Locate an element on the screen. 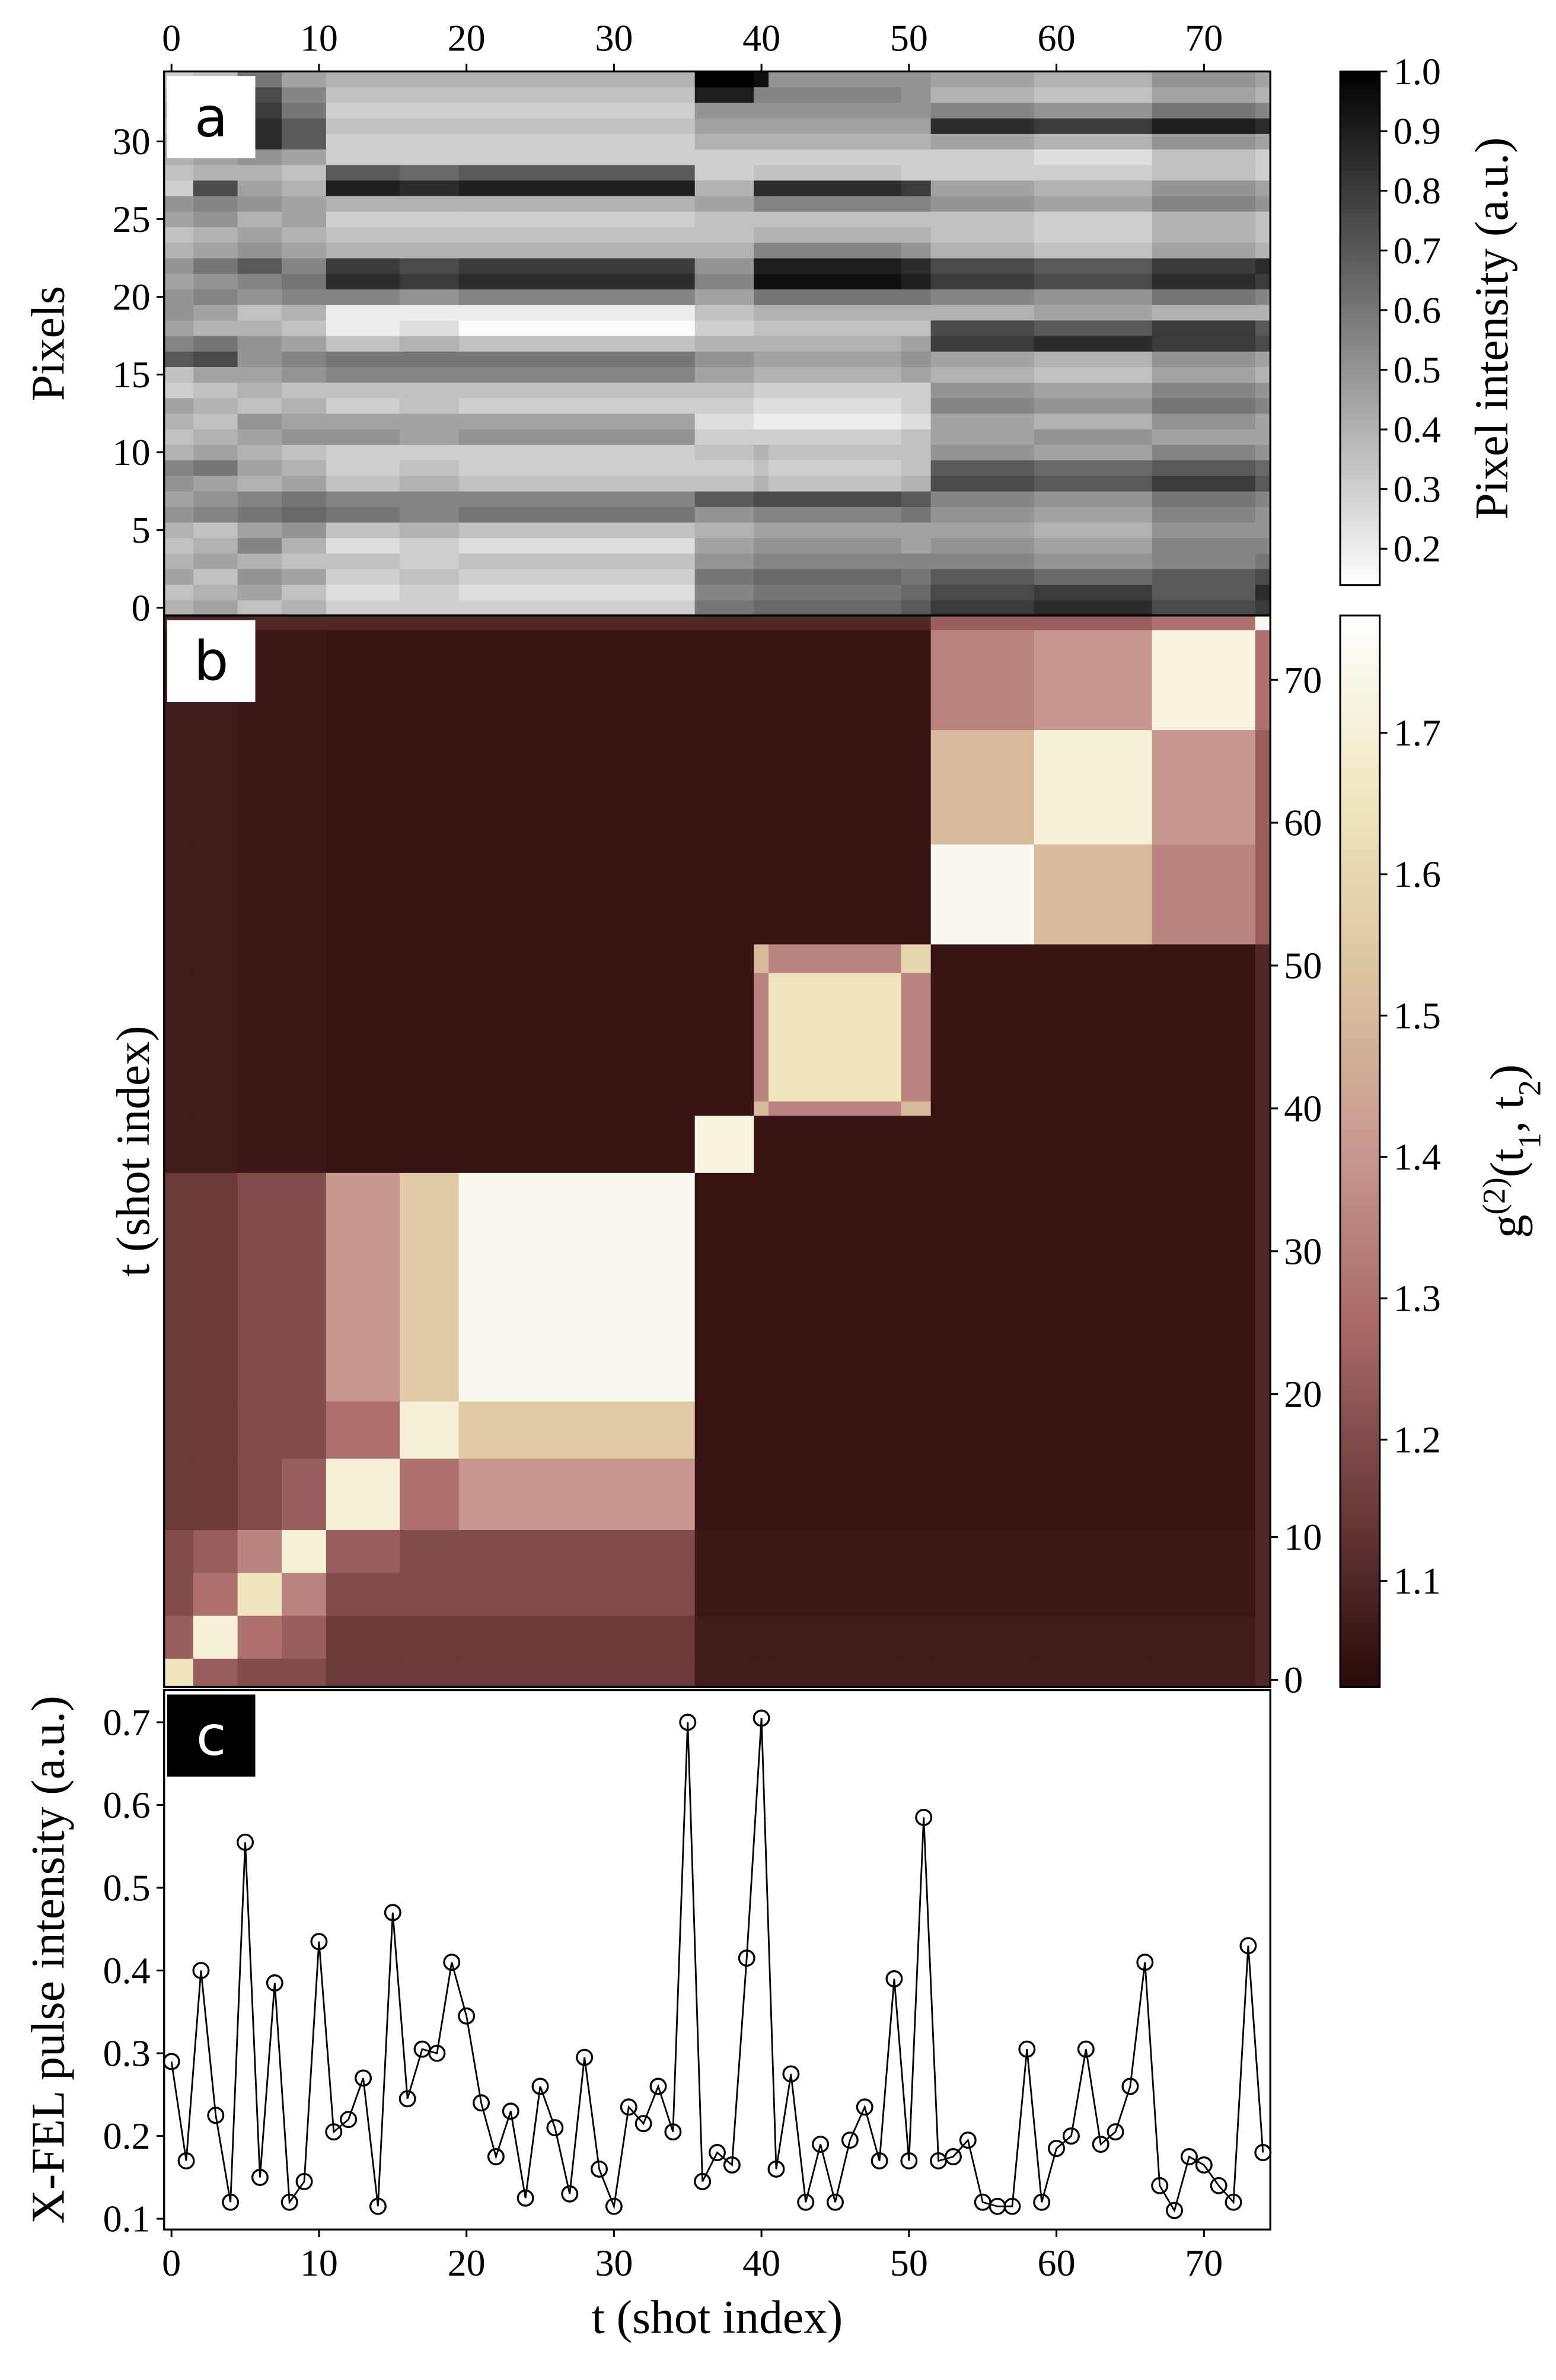  x-tick-label: 70 is located at coordinates (1204, 2263).